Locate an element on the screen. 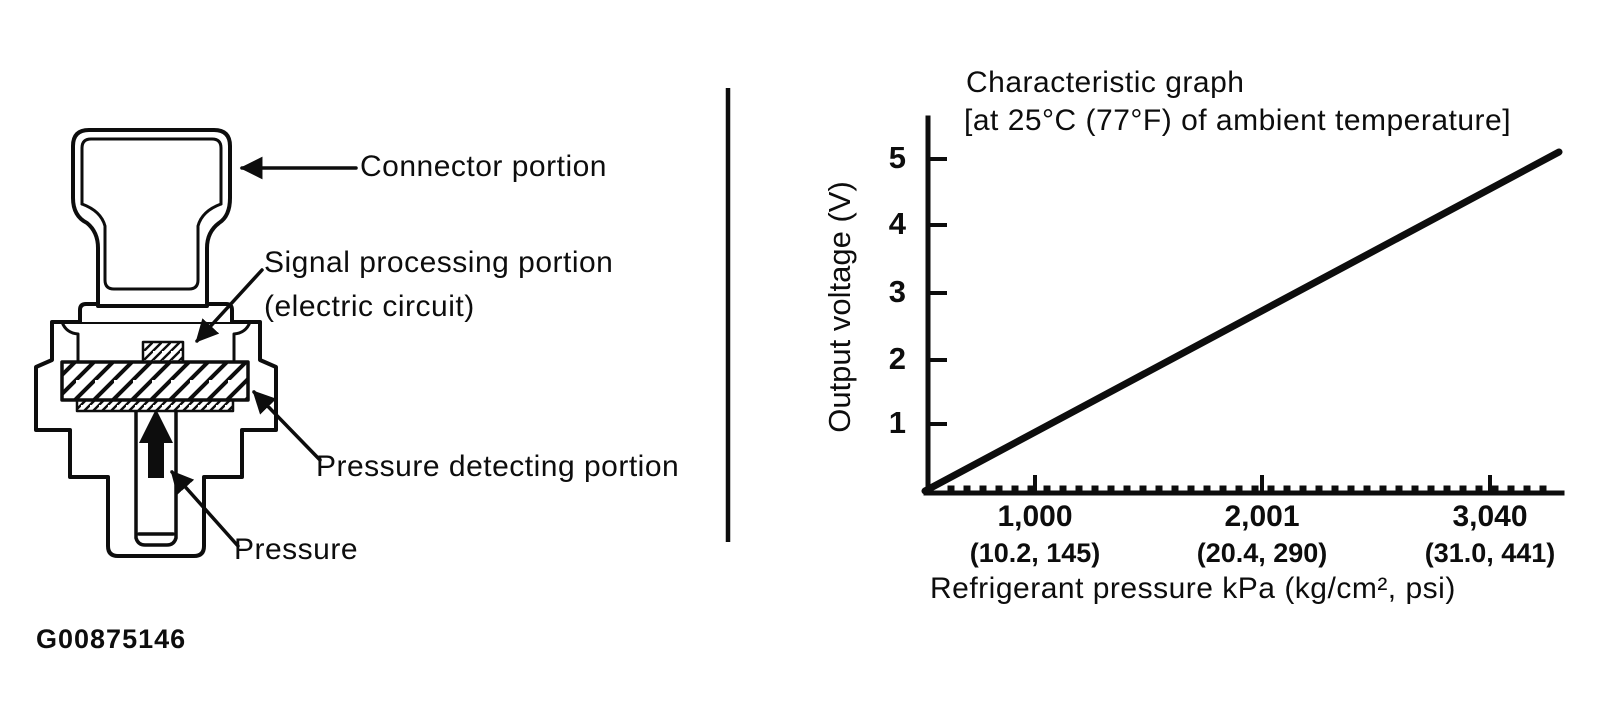  x-tick-group-2001: 2,001 (20.4, 290) is located at coordinates (1262, 534).